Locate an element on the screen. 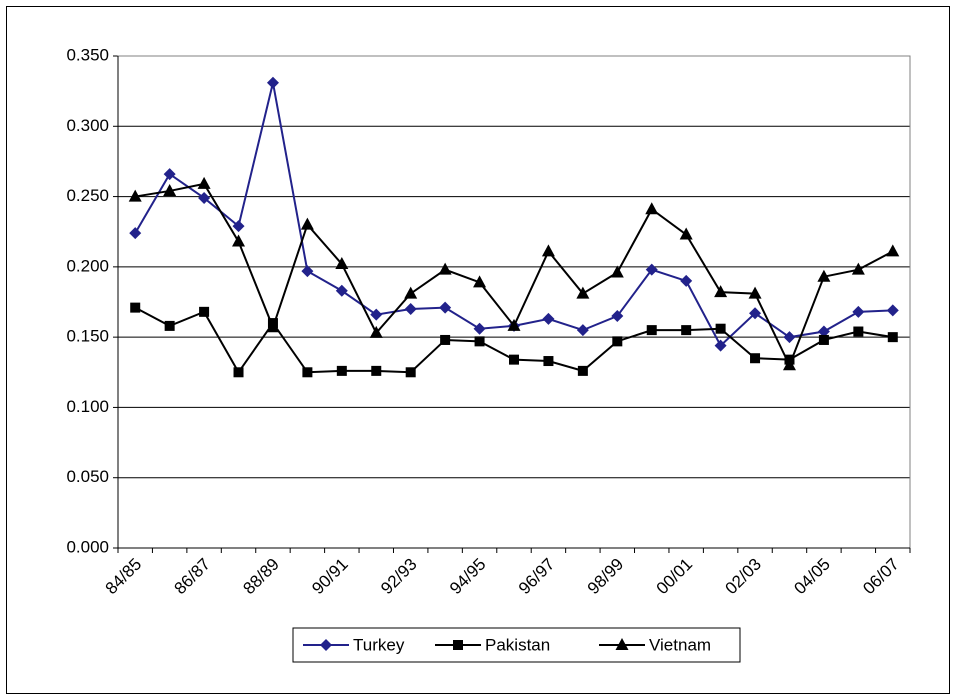  legend-box is located at coordinates (516, 645).